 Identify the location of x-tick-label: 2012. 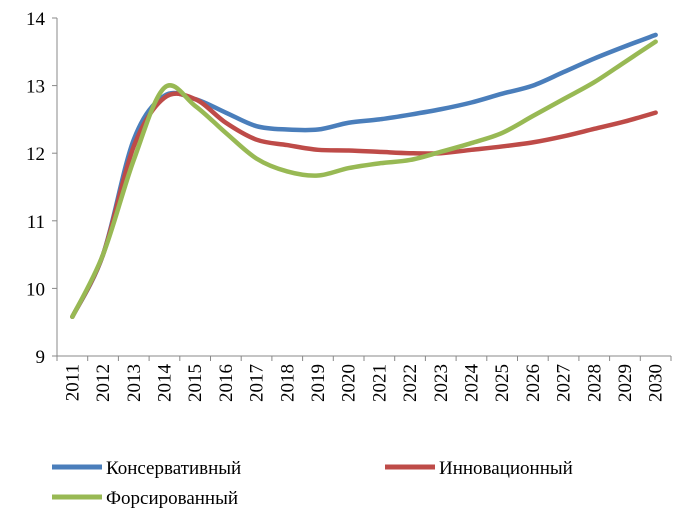
(103, 383).